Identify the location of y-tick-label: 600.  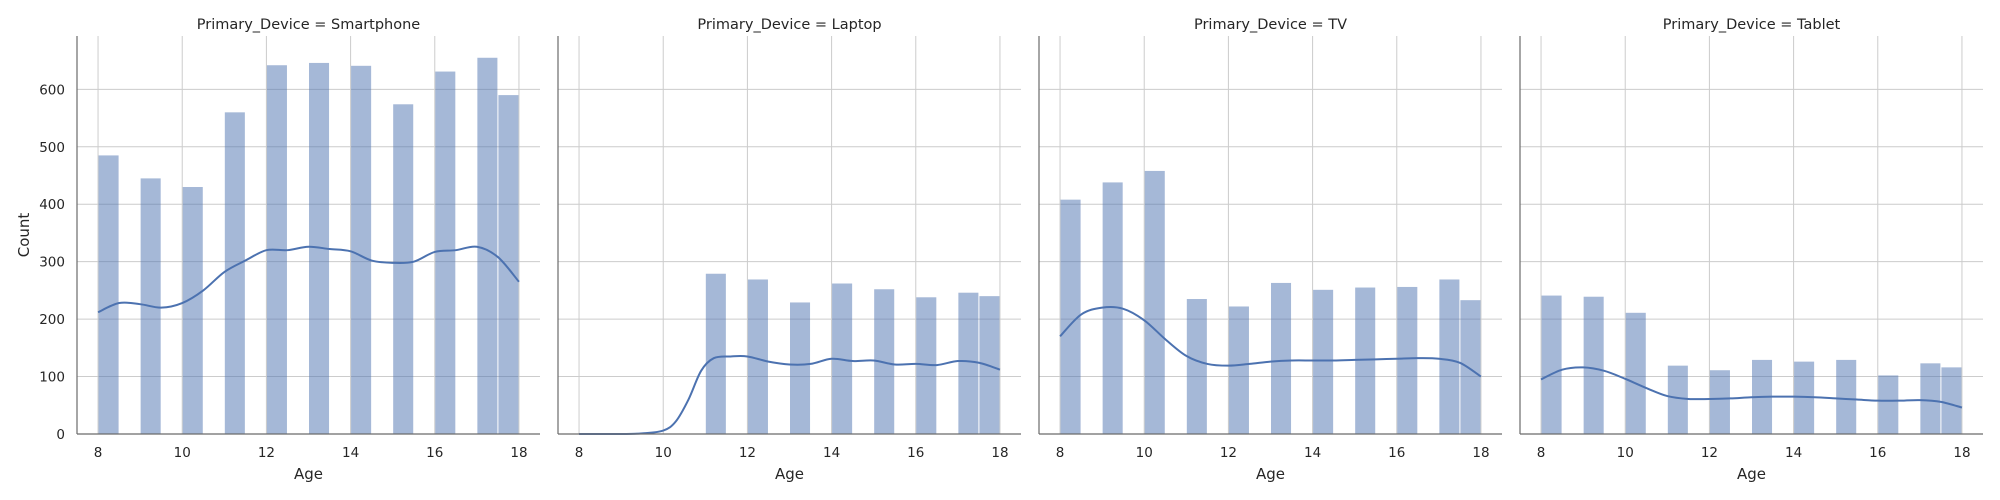
(52, 90).